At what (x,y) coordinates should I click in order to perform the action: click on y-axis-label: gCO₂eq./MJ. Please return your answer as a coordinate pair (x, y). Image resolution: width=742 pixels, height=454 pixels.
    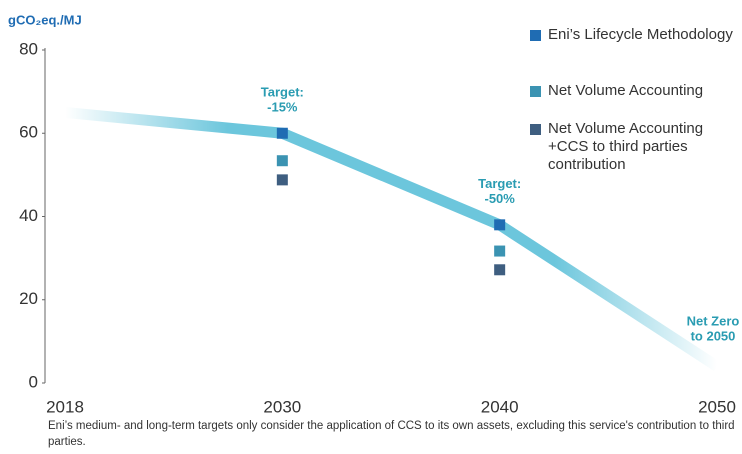
    Looking at the image, I should click on (45, 19).